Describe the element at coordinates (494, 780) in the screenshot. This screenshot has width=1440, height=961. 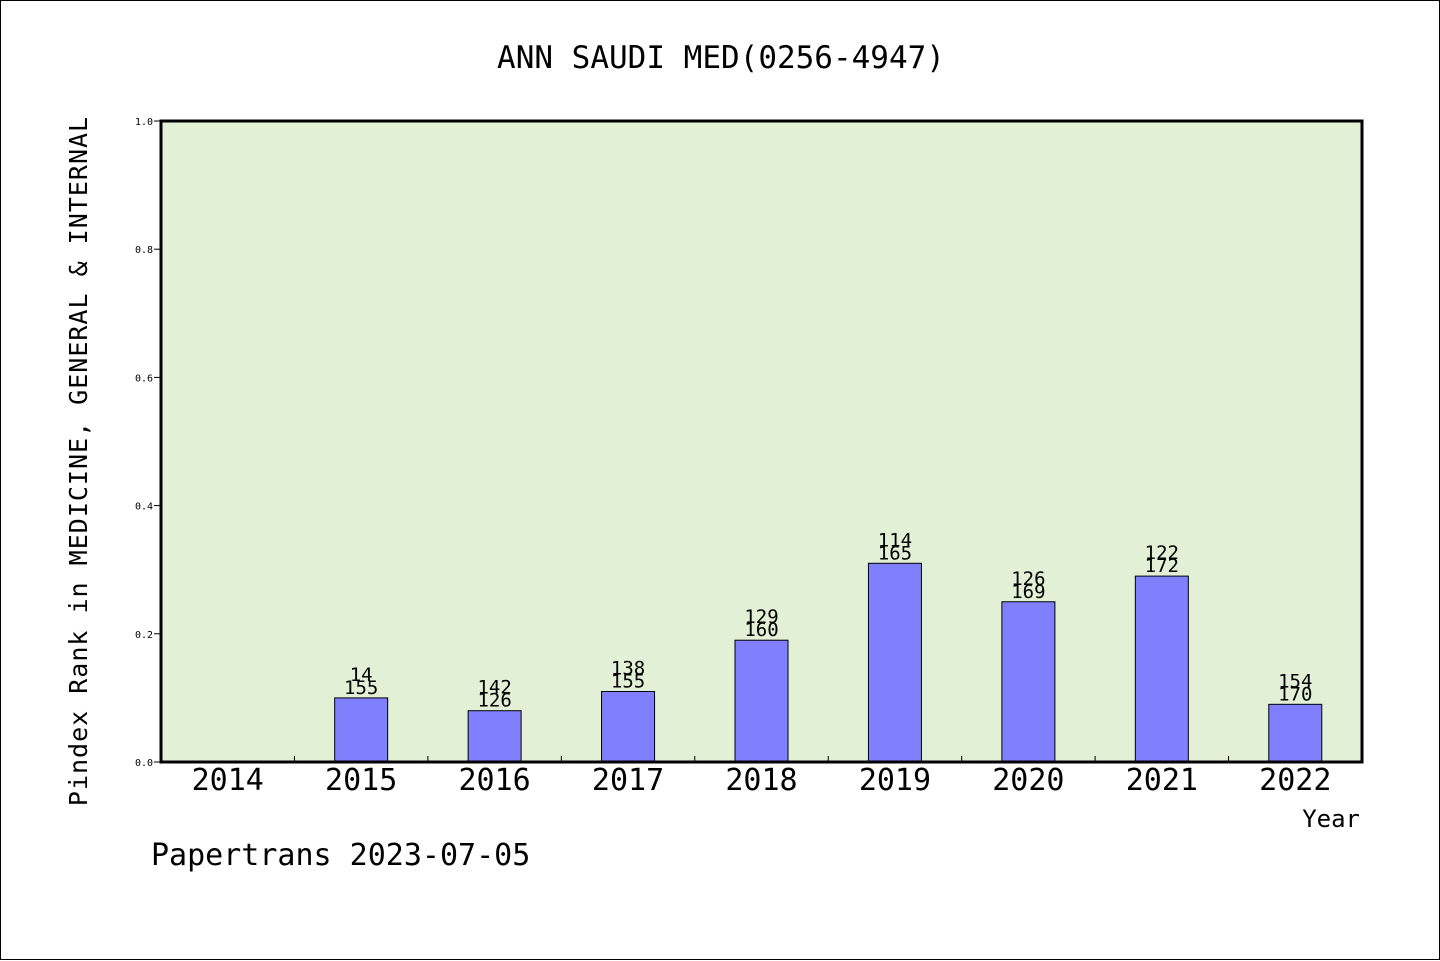
I see `x-tick-label: 2016` at that location.